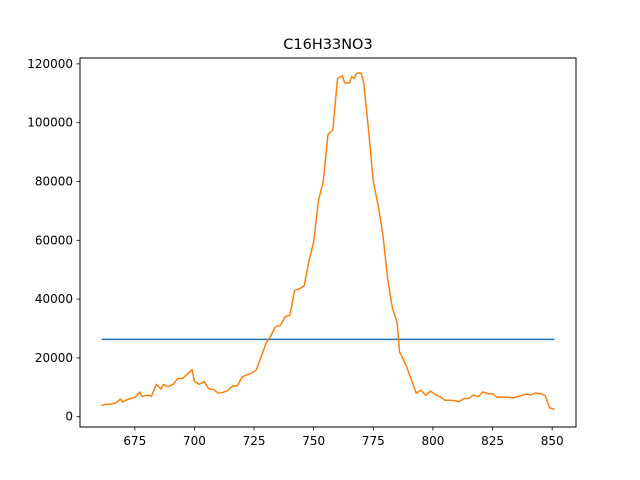  Describe the element at coordinates (134, 441) in the screenshot. I see `x-tick-label: 675` at that location.